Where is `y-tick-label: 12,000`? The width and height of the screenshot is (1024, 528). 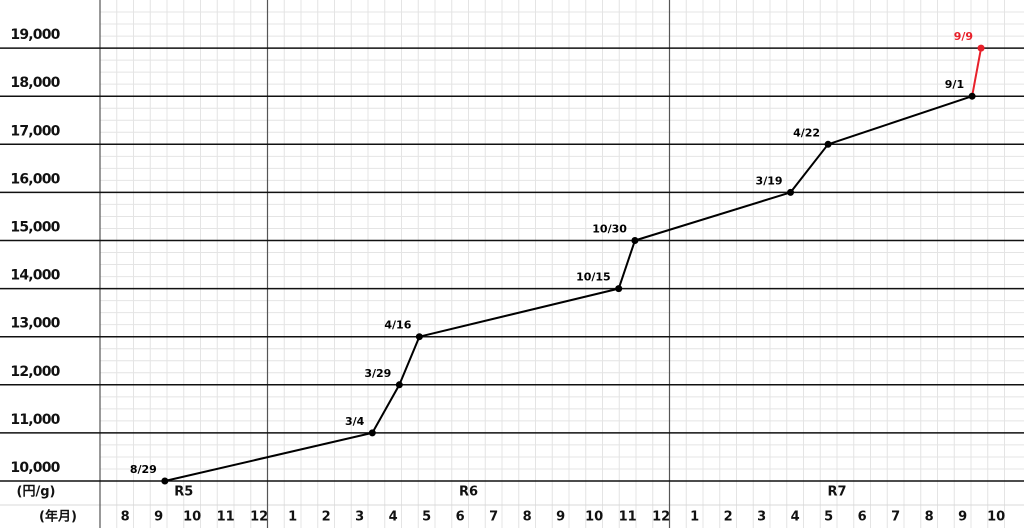 y-tick-label: 12,000 is located at coordinates (35, 372).